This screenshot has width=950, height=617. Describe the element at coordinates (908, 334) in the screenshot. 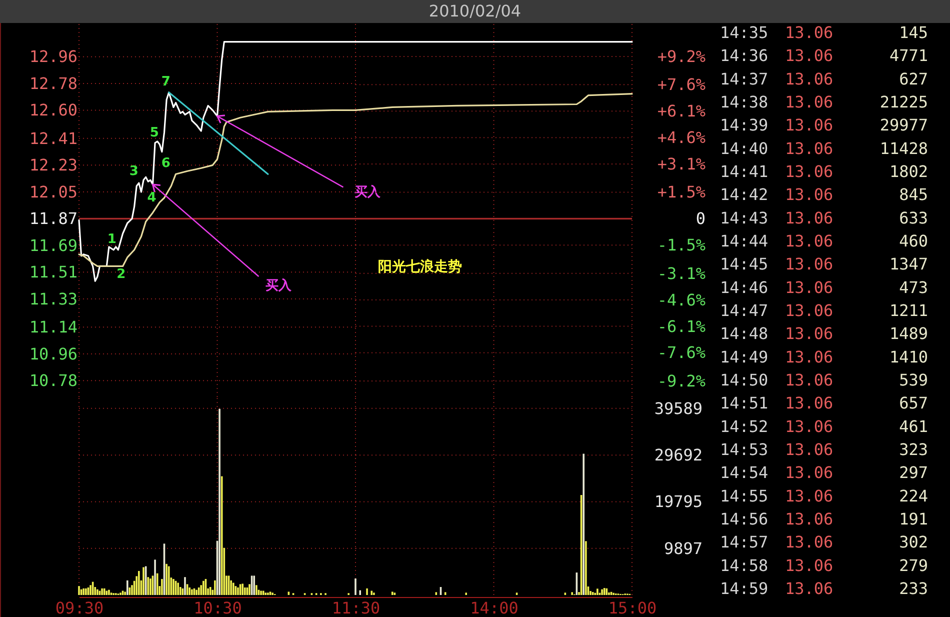

I see `text: 1489` at that location.